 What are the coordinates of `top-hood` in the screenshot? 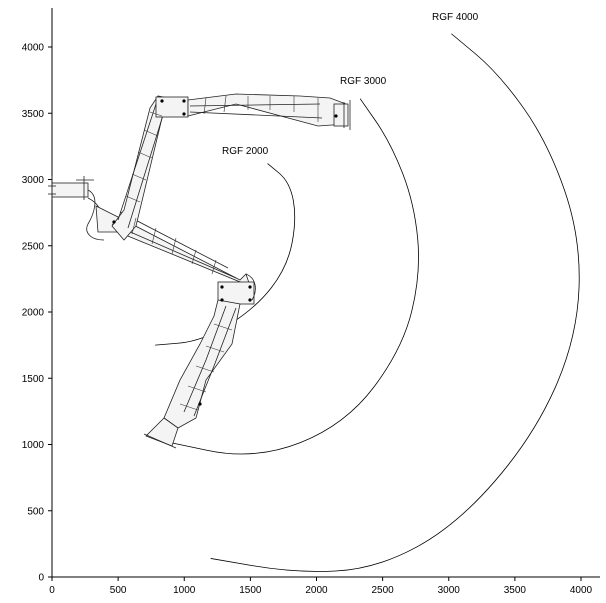 It's located at (341, 115).